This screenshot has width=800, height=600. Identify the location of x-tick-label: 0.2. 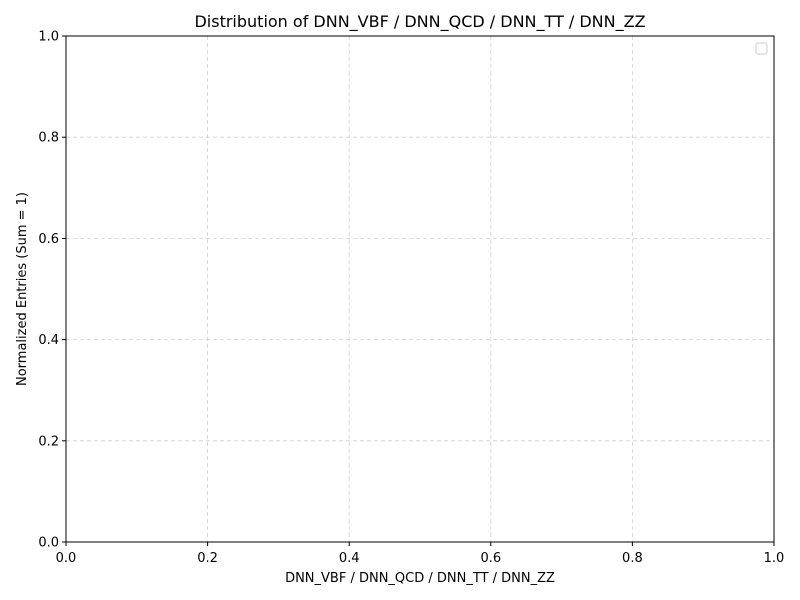
(207, 558).